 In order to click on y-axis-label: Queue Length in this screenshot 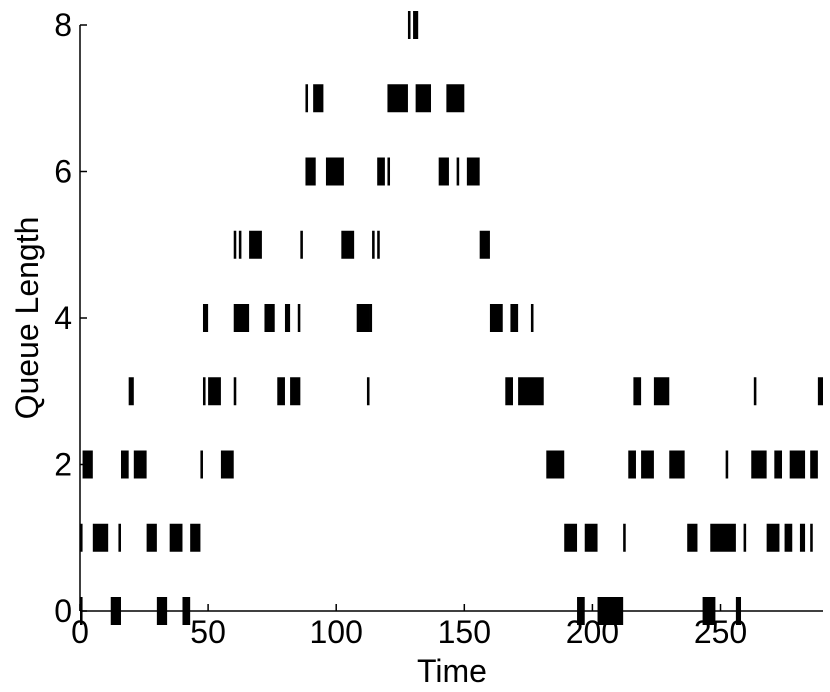, I will do `click(27, 318)`.